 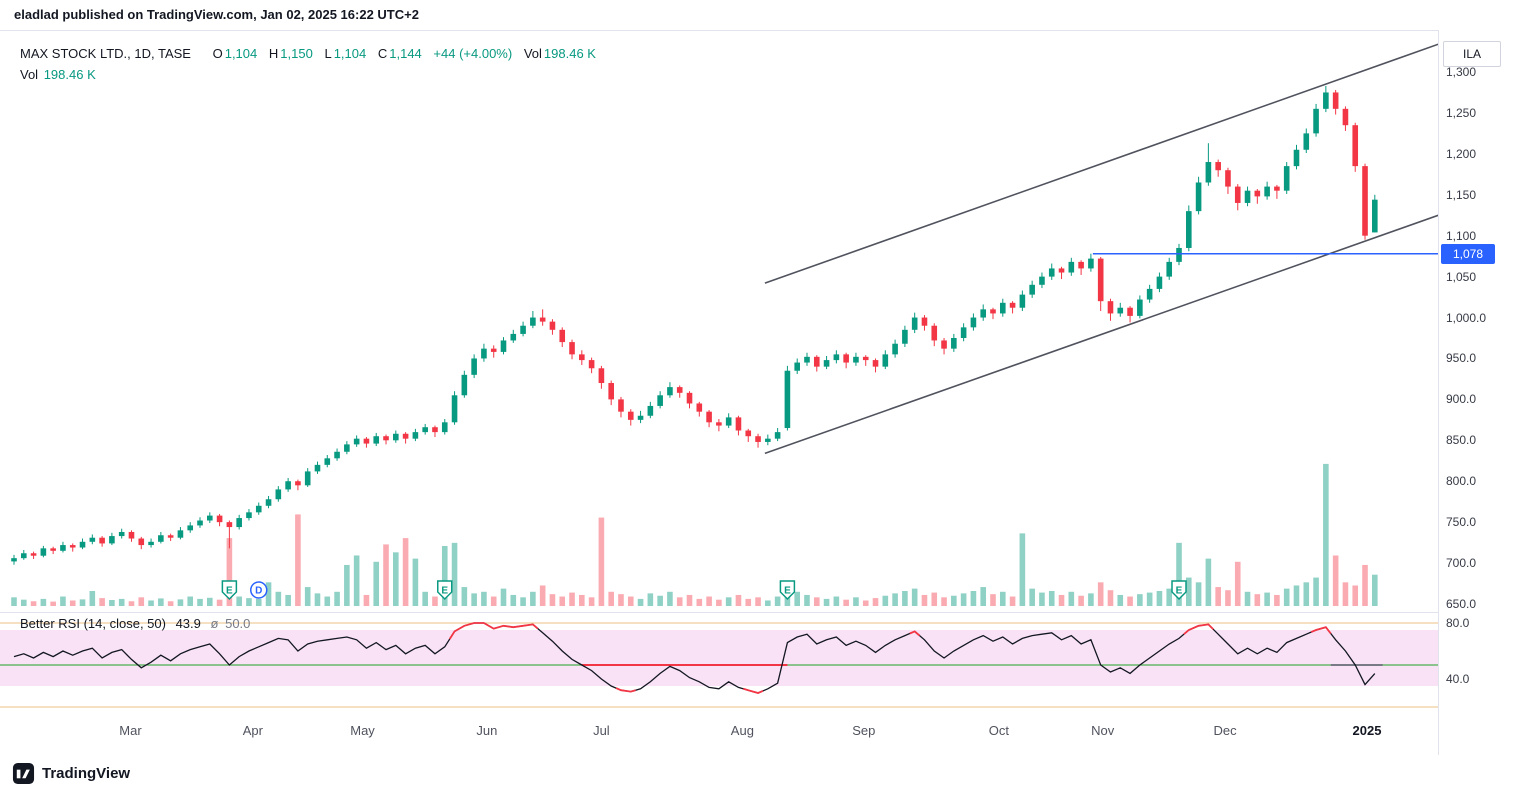 What do you see at coordinates (1458, 623) in the screenshot?
I see `rsi-axis-label: 80.0` at bounding box center [1458, 623].